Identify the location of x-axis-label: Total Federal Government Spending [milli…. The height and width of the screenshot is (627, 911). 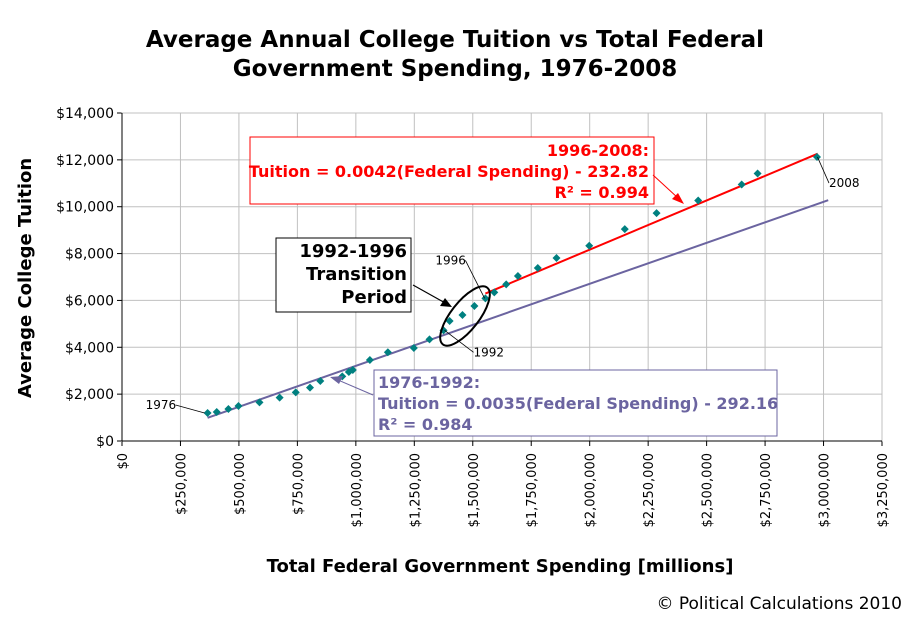
(500, 566).